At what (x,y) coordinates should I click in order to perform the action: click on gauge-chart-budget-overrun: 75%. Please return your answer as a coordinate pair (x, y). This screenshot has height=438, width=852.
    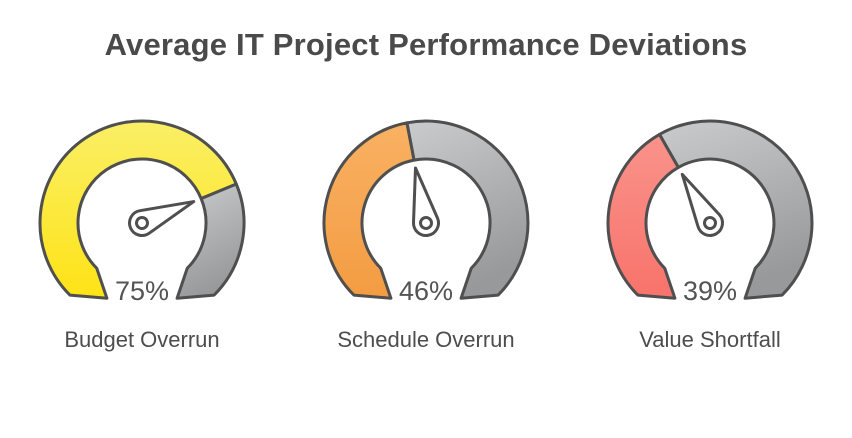
    Looking at the image, I should click on (142, 212).